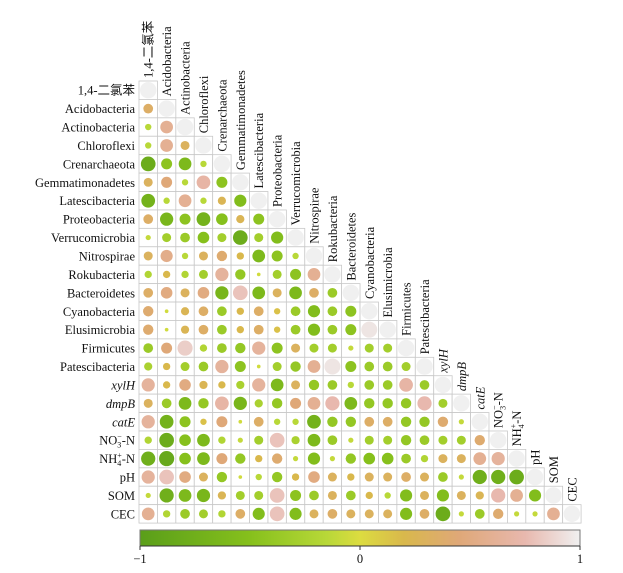 This screenshot has width=623, height=573. I want to click on column-label: NH4+-N, so click(517, 429).